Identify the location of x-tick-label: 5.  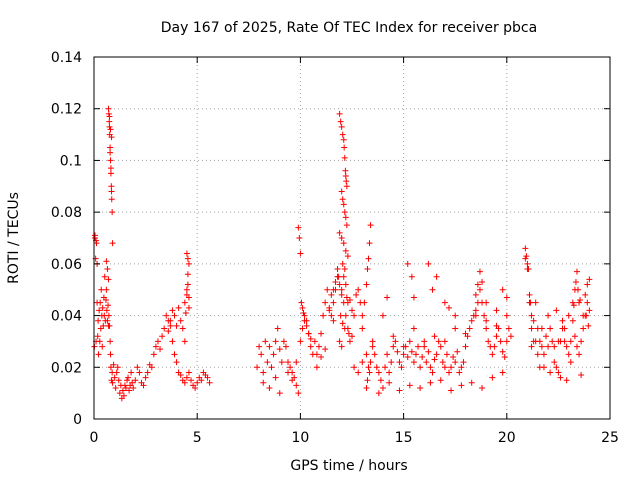
(197, 438).